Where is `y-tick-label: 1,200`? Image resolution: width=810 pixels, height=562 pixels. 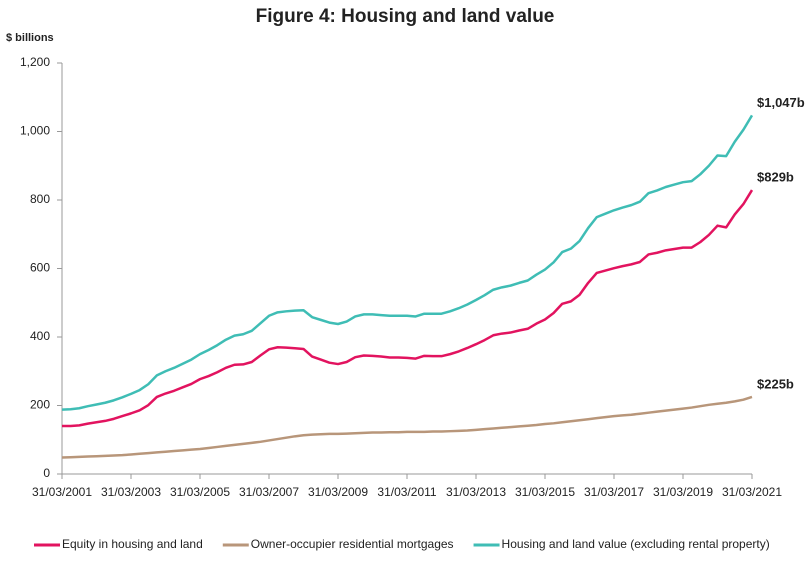 y-tick-label: 1,200 is located at coordinates (35, 62).